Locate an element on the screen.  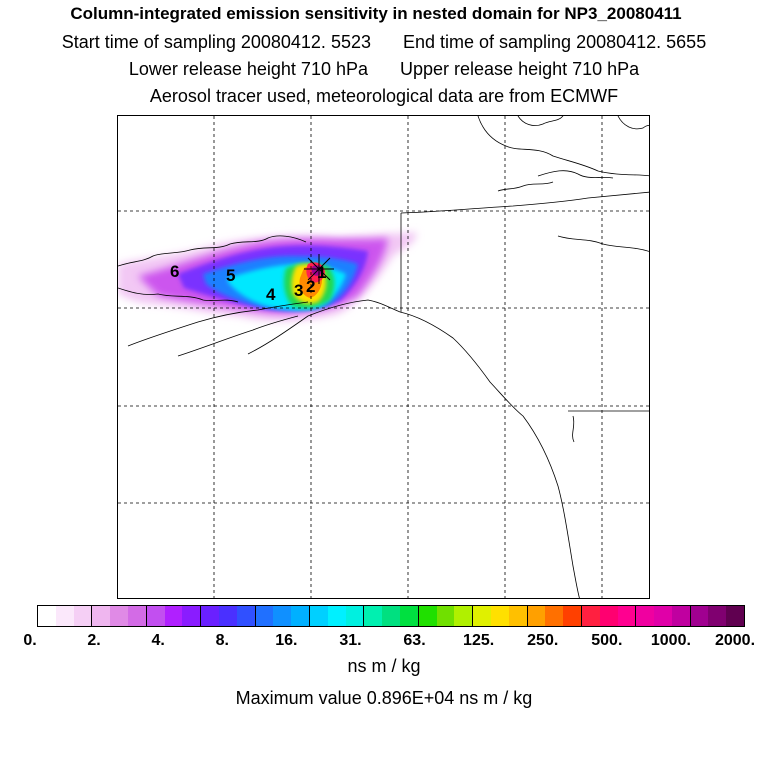
map-label-1: 1 is located at coordinates (321, 272).